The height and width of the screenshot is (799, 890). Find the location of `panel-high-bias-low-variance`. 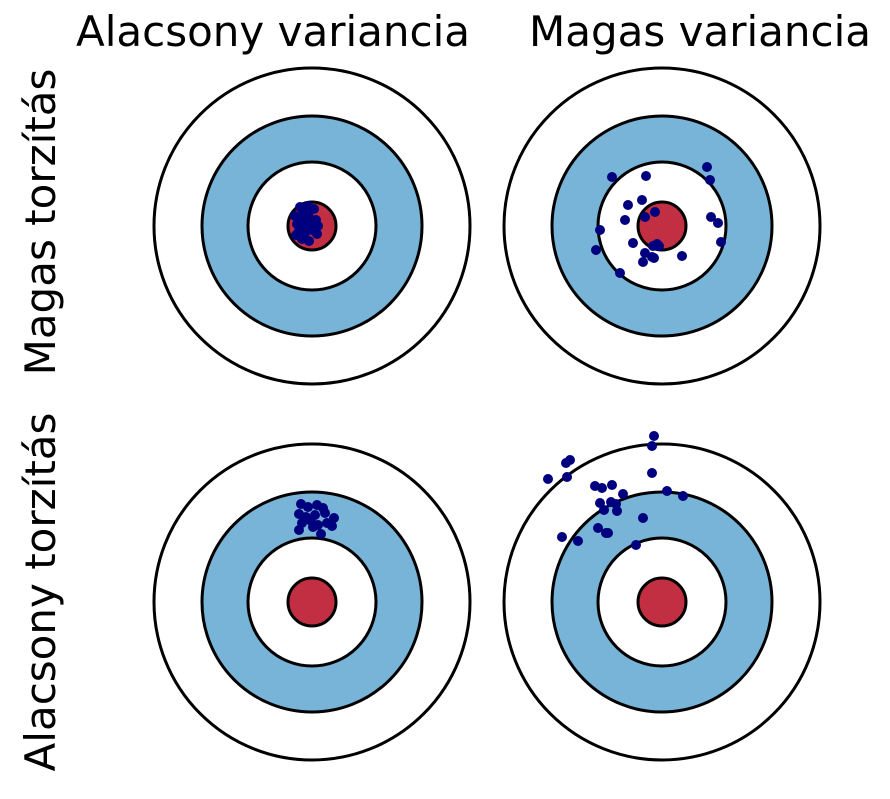

panel-high-bias-low-variance is located at coordinates (312, 226).